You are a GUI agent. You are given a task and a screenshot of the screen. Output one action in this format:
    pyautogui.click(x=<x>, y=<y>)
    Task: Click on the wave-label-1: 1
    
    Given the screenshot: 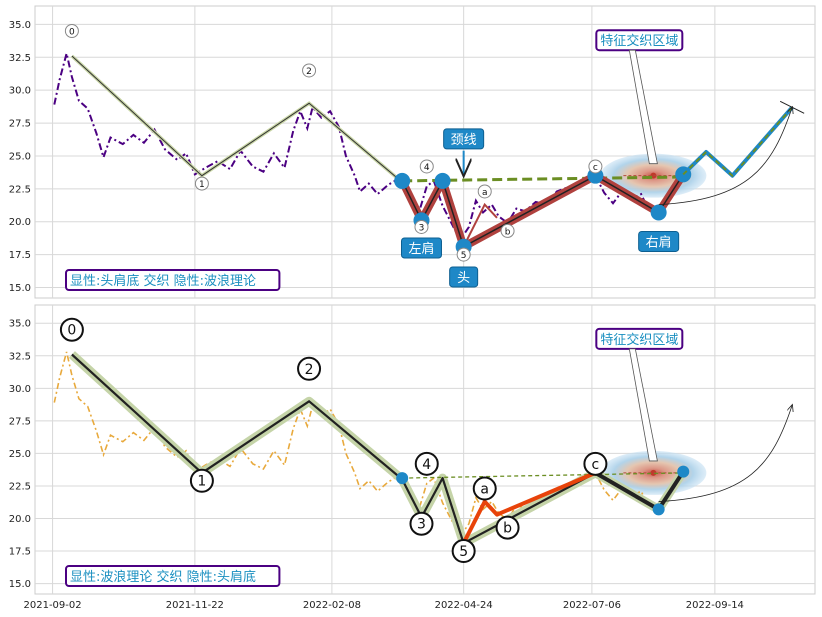 What is the action you would take?
    pyautogui.click(x=201, y=480)
    